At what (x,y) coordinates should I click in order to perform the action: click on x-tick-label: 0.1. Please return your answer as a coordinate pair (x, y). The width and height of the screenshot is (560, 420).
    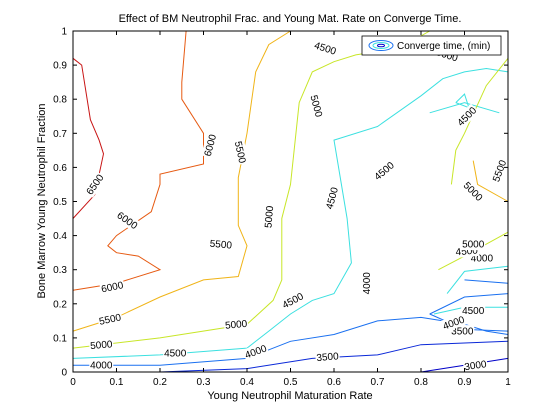
    Looking at the image, I should click on (117, 382).